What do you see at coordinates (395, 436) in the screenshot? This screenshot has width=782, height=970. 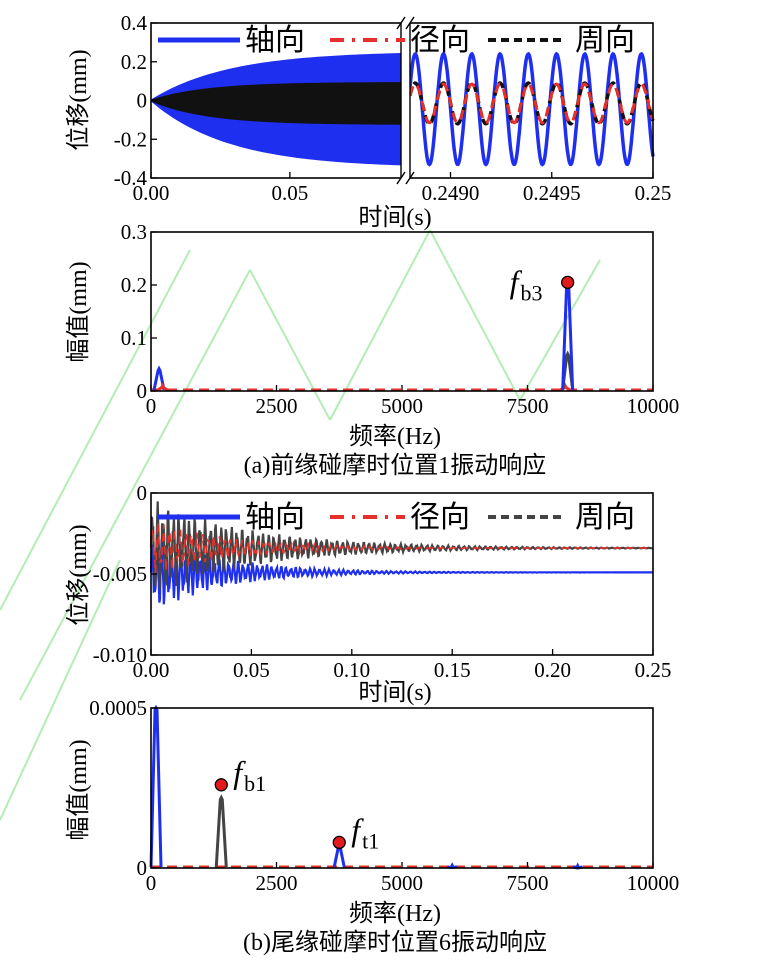 I see `a-freq-xlabel: 频率(Hz)` at bounding box center [395, 436].